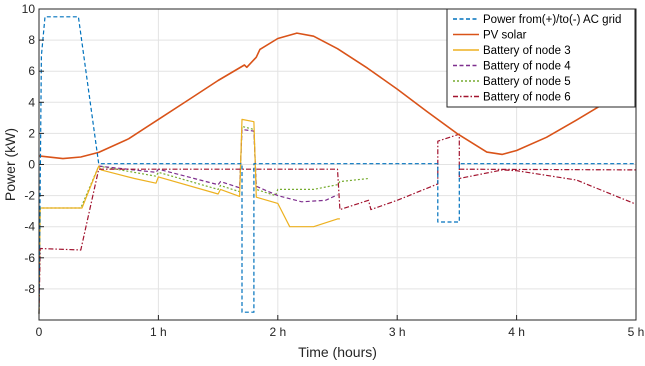 The height and width of the screenshot is (366, 645). Describe the element at coordinates (527, 82) in the screenshot. I see `legend-label: Battery of node 5` at that location.